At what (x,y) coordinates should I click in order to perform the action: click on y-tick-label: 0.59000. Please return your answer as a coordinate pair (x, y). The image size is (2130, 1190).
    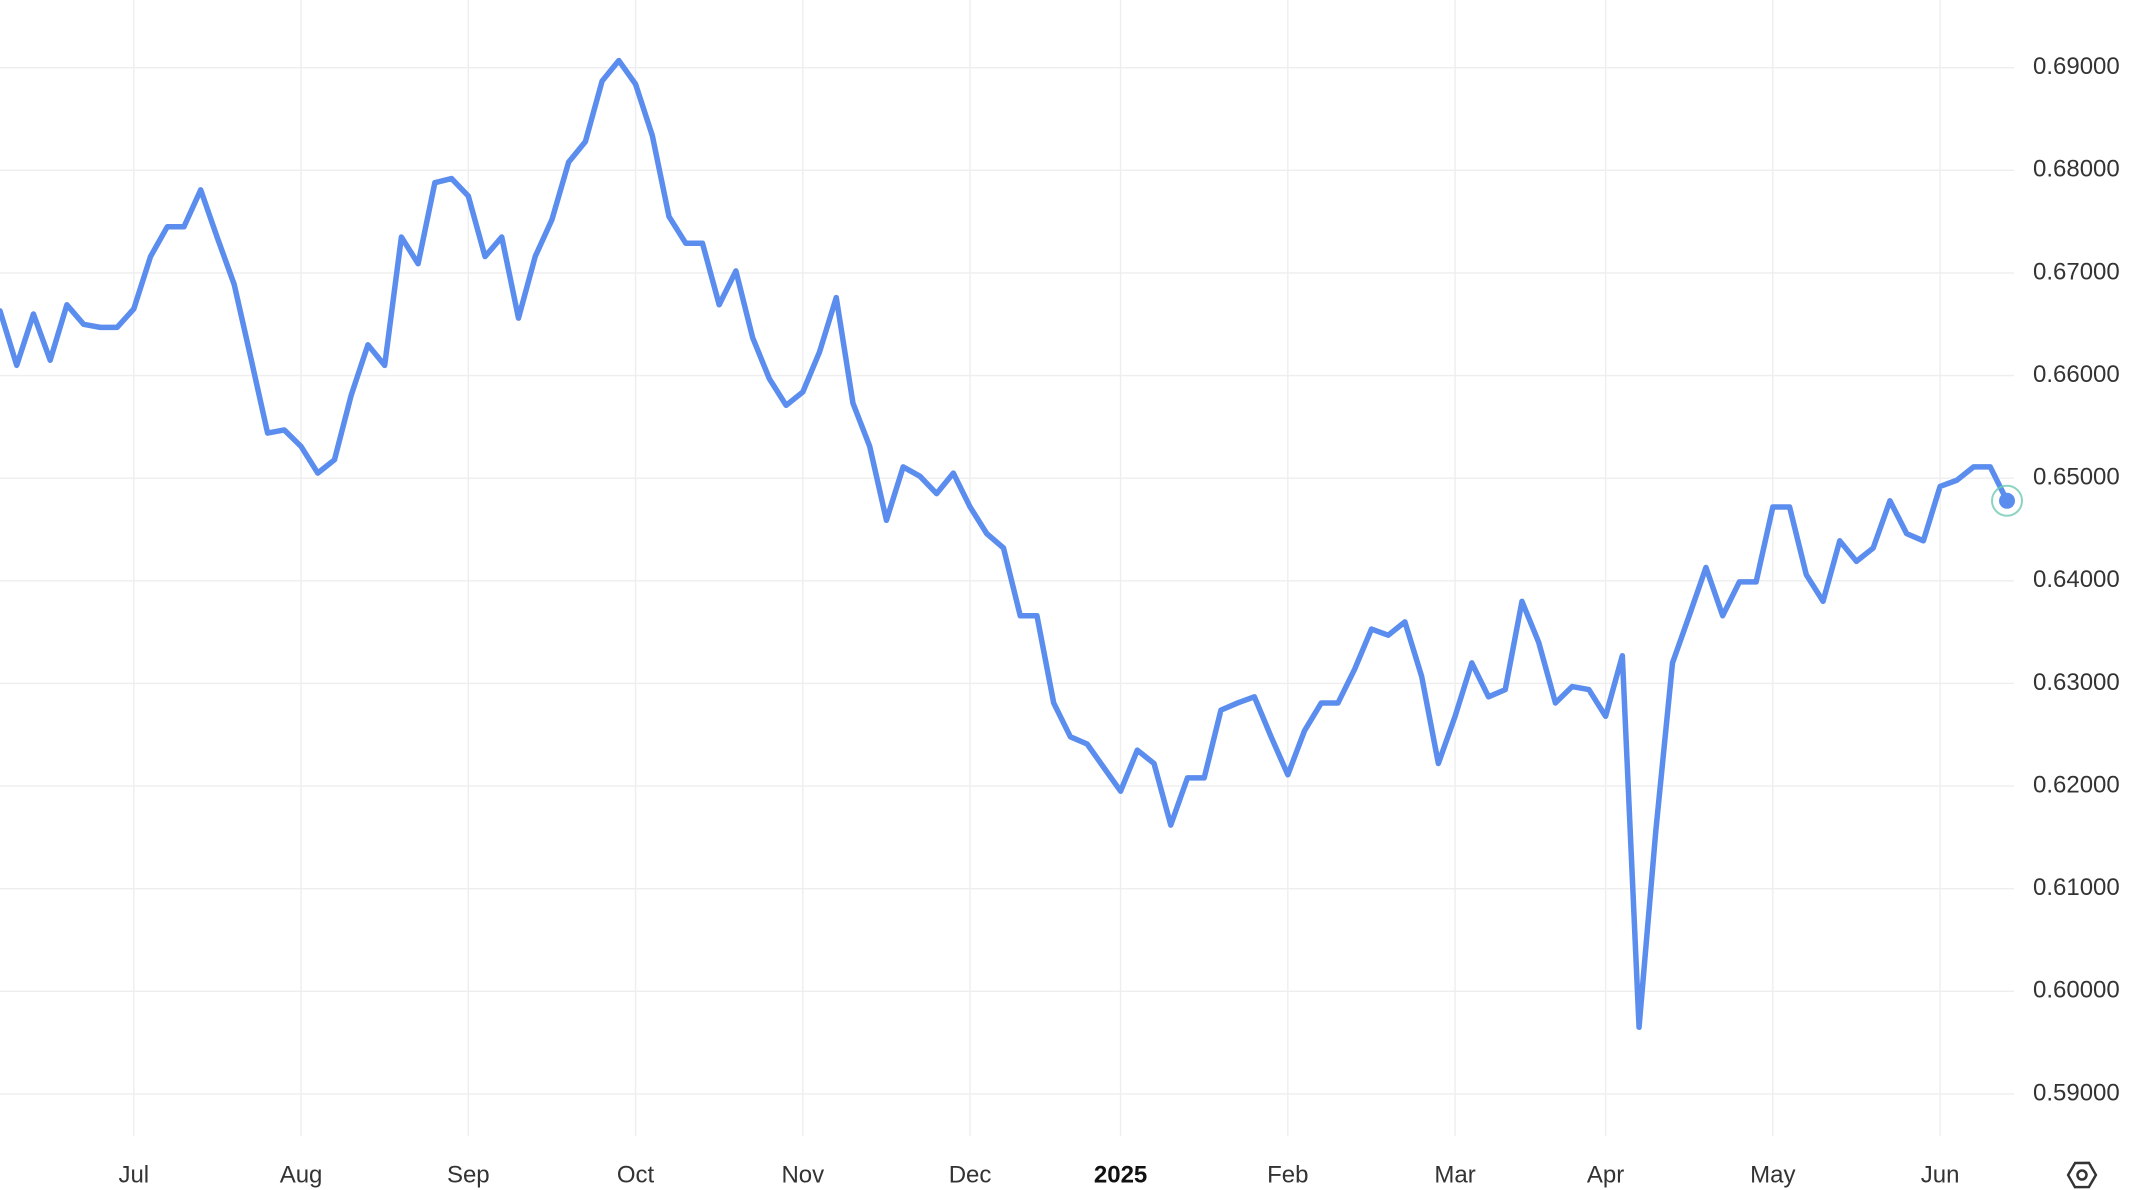
    Looking at the image, I should click on (2076, 1092).